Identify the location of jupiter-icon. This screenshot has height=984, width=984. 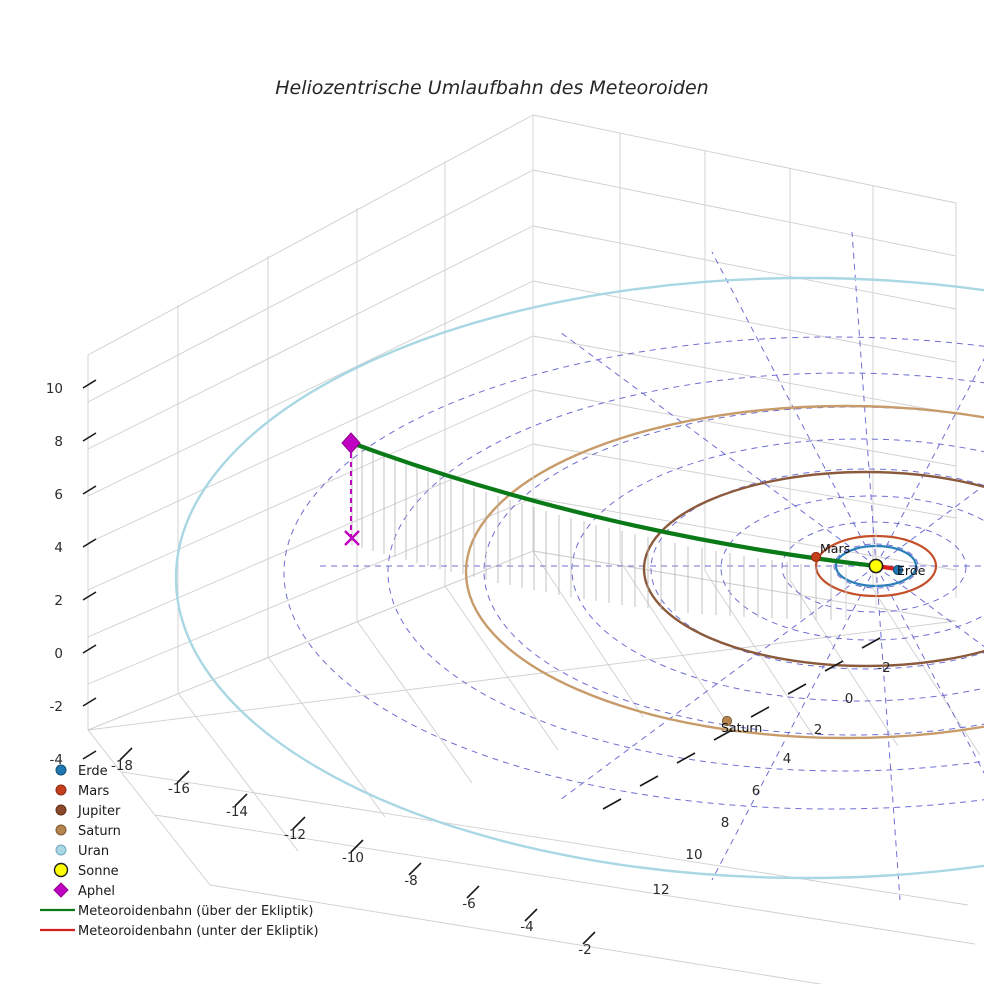
(61, 810).